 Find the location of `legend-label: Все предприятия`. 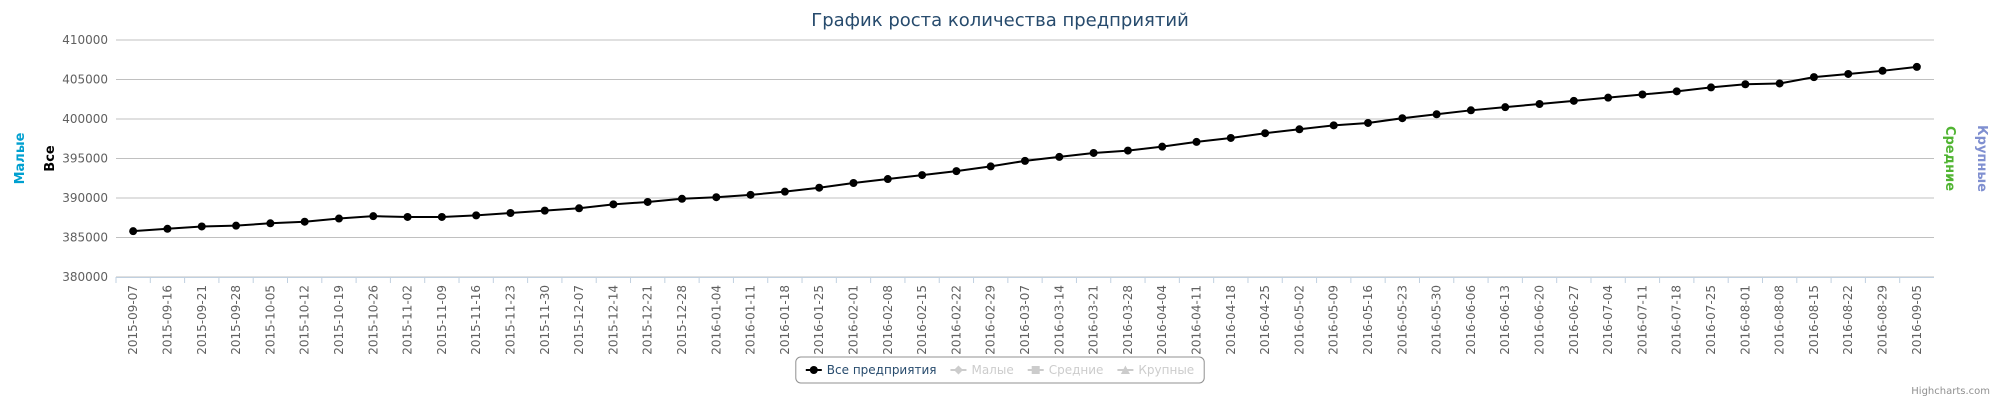

legend-label: Все предприятия is located at coordinates (882, 370).